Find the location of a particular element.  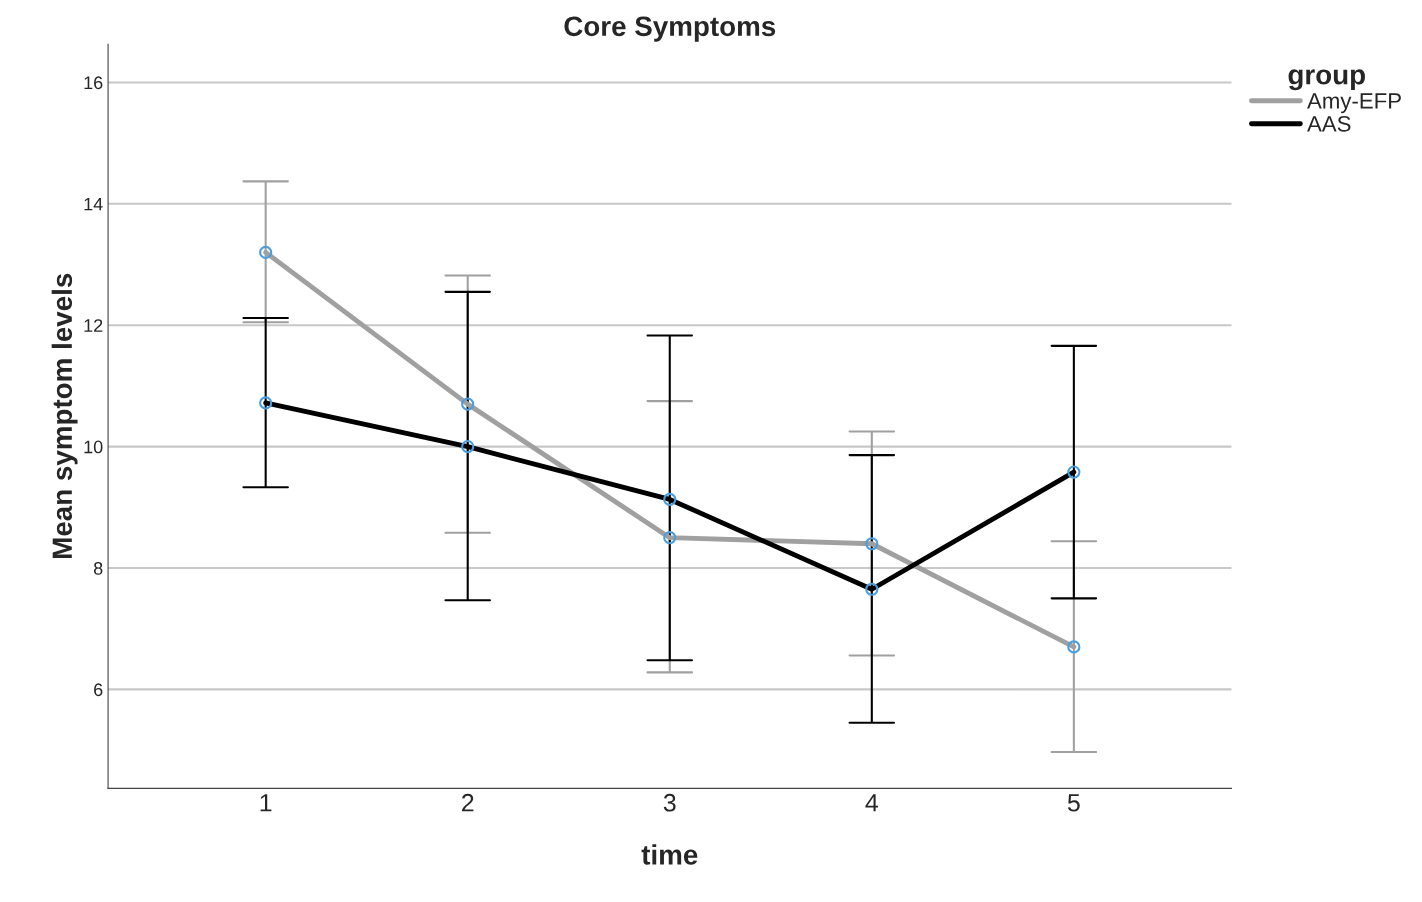

chart-title: Core Symptoms is located at coordinates (670, 29).